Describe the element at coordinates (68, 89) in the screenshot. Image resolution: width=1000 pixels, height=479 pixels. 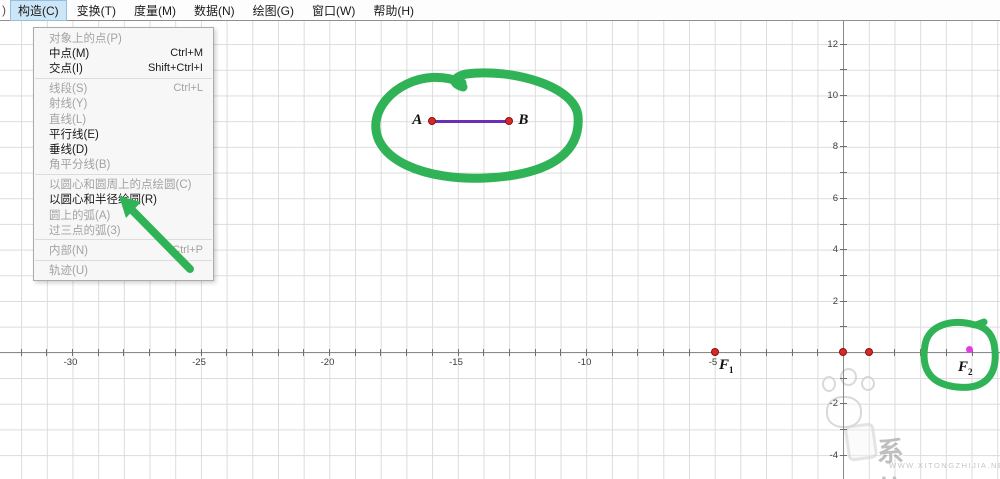
I see `menu-item-label: 线段(S)` at that location.